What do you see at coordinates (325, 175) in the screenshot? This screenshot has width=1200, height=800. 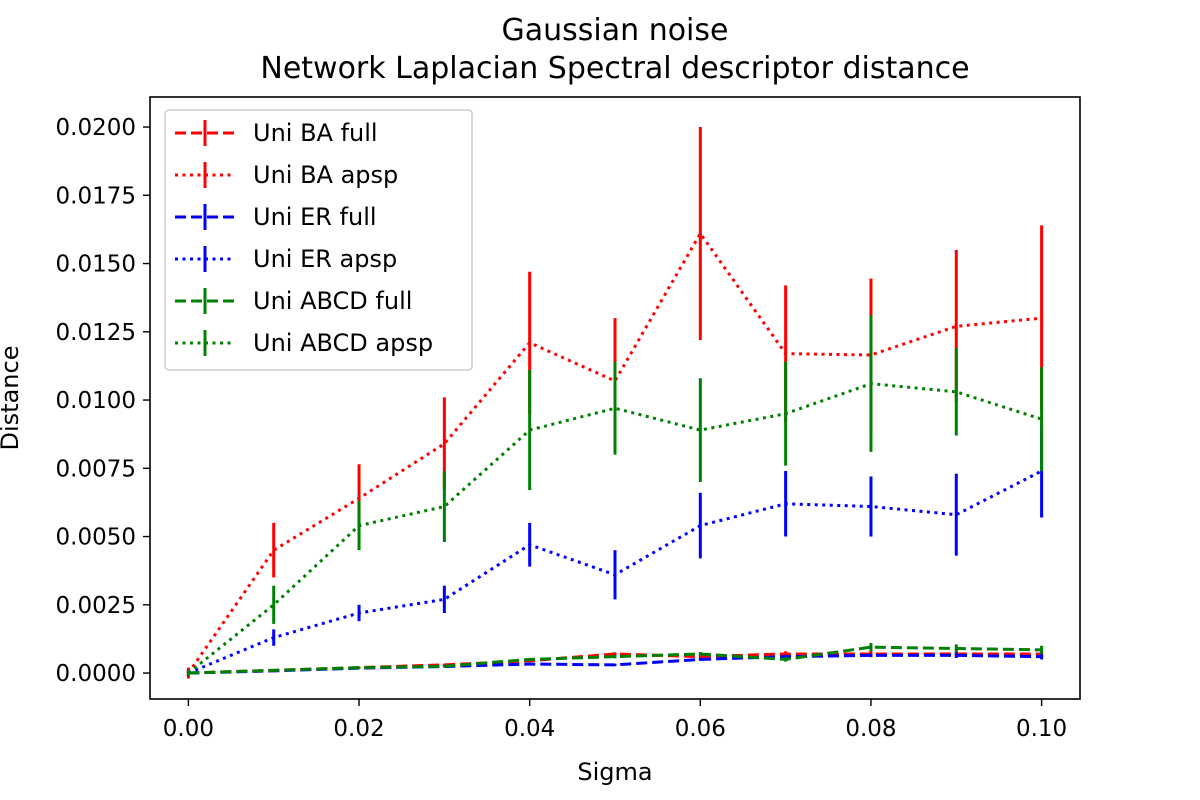 I see `legend-label: Uni BA apsp` at bounding box center [325, 175].